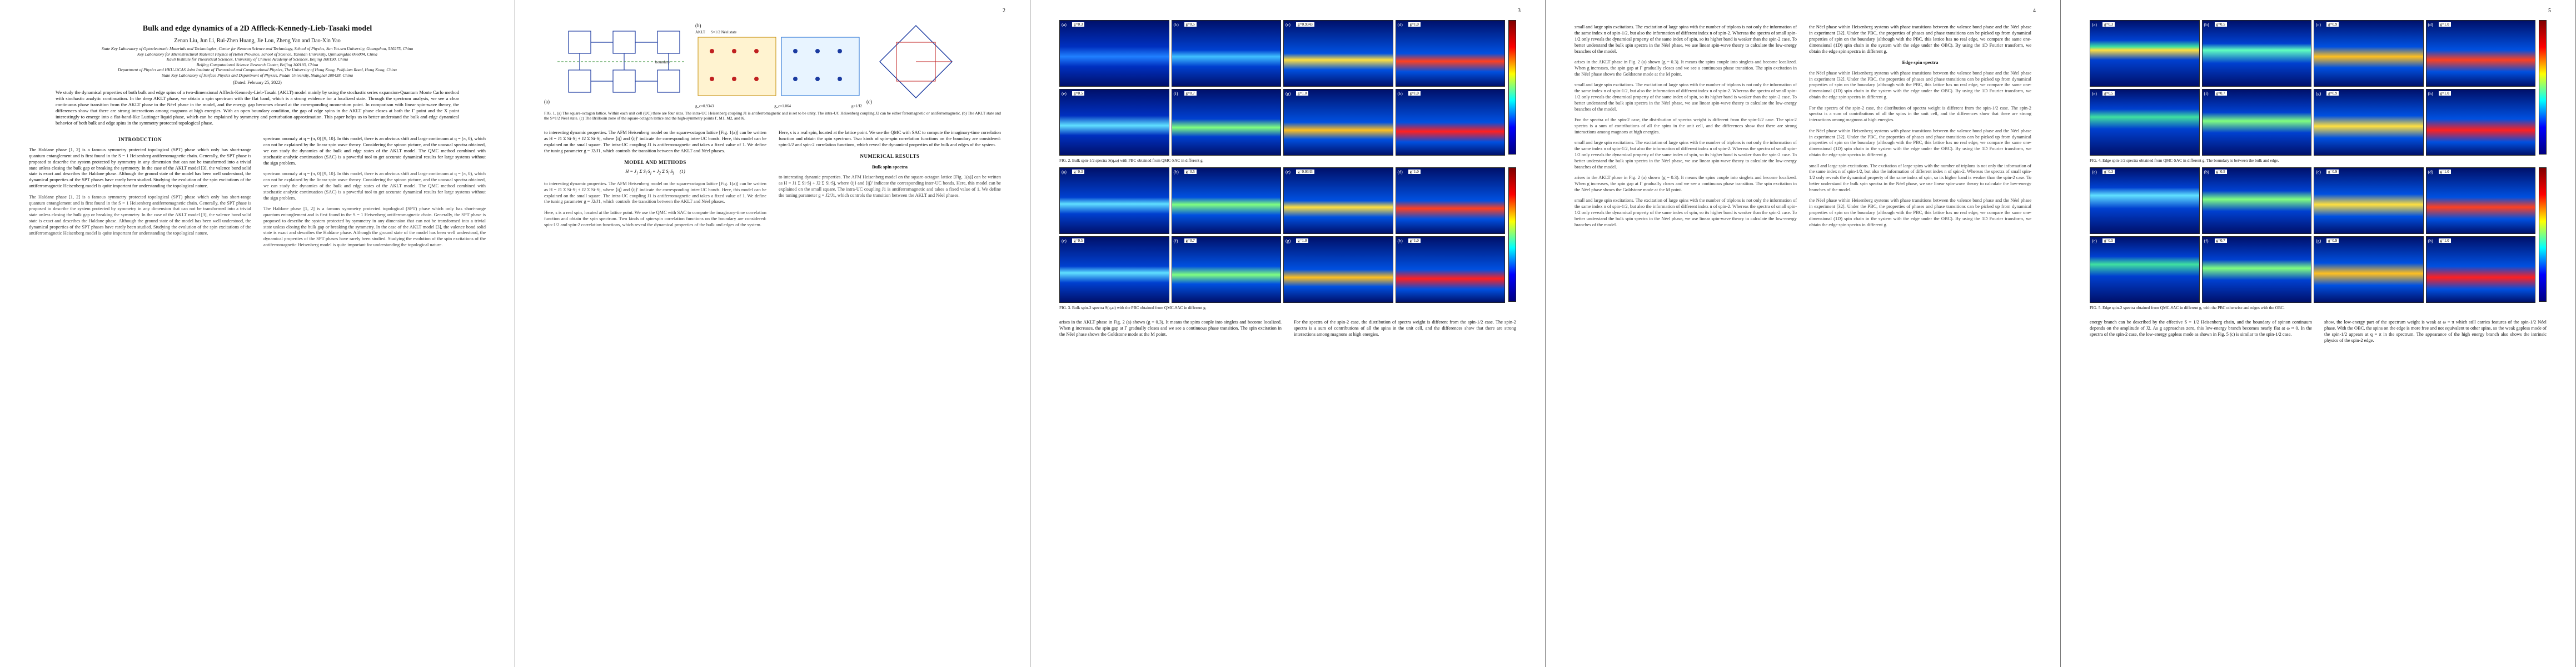 Image resolution: width=2576 pixels, height=667 pixels. What do you see at coordinates (2369, 269) in the screenshot?
I see `fig5-panel-g: (g) g=0.9` at bounding box center [2369, 269].